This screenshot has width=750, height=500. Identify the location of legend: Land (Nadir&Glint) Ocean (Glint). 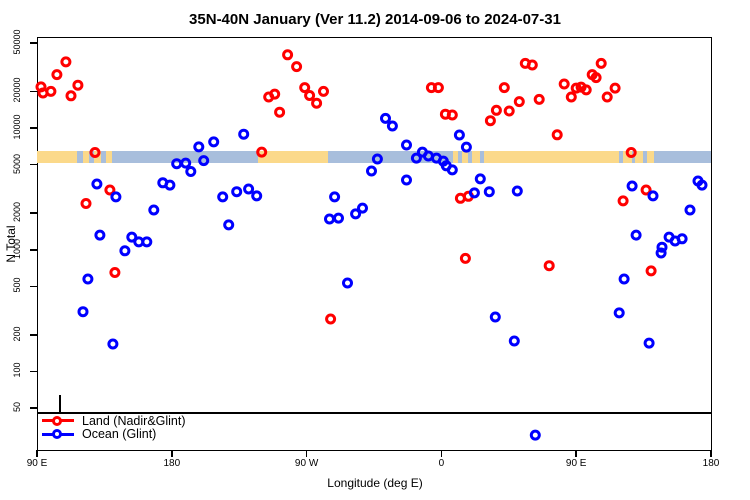
(114, 427).